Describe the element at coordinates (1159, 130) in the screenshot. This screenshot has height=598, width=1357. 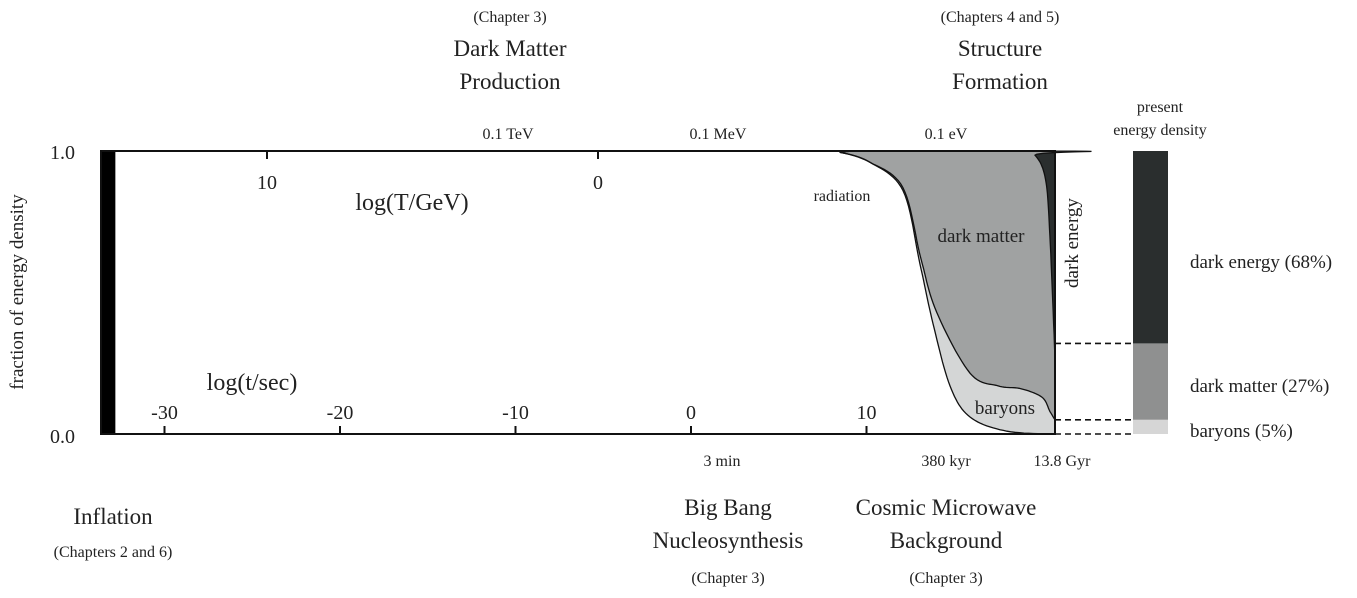
I see `present-title-2: energy density` at that location.